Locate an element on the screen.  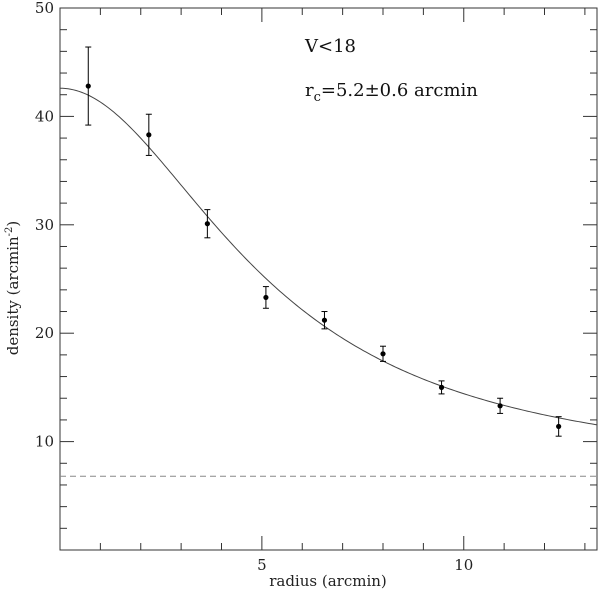
y-tick-label: 20 is located at coordinates (44, 333).